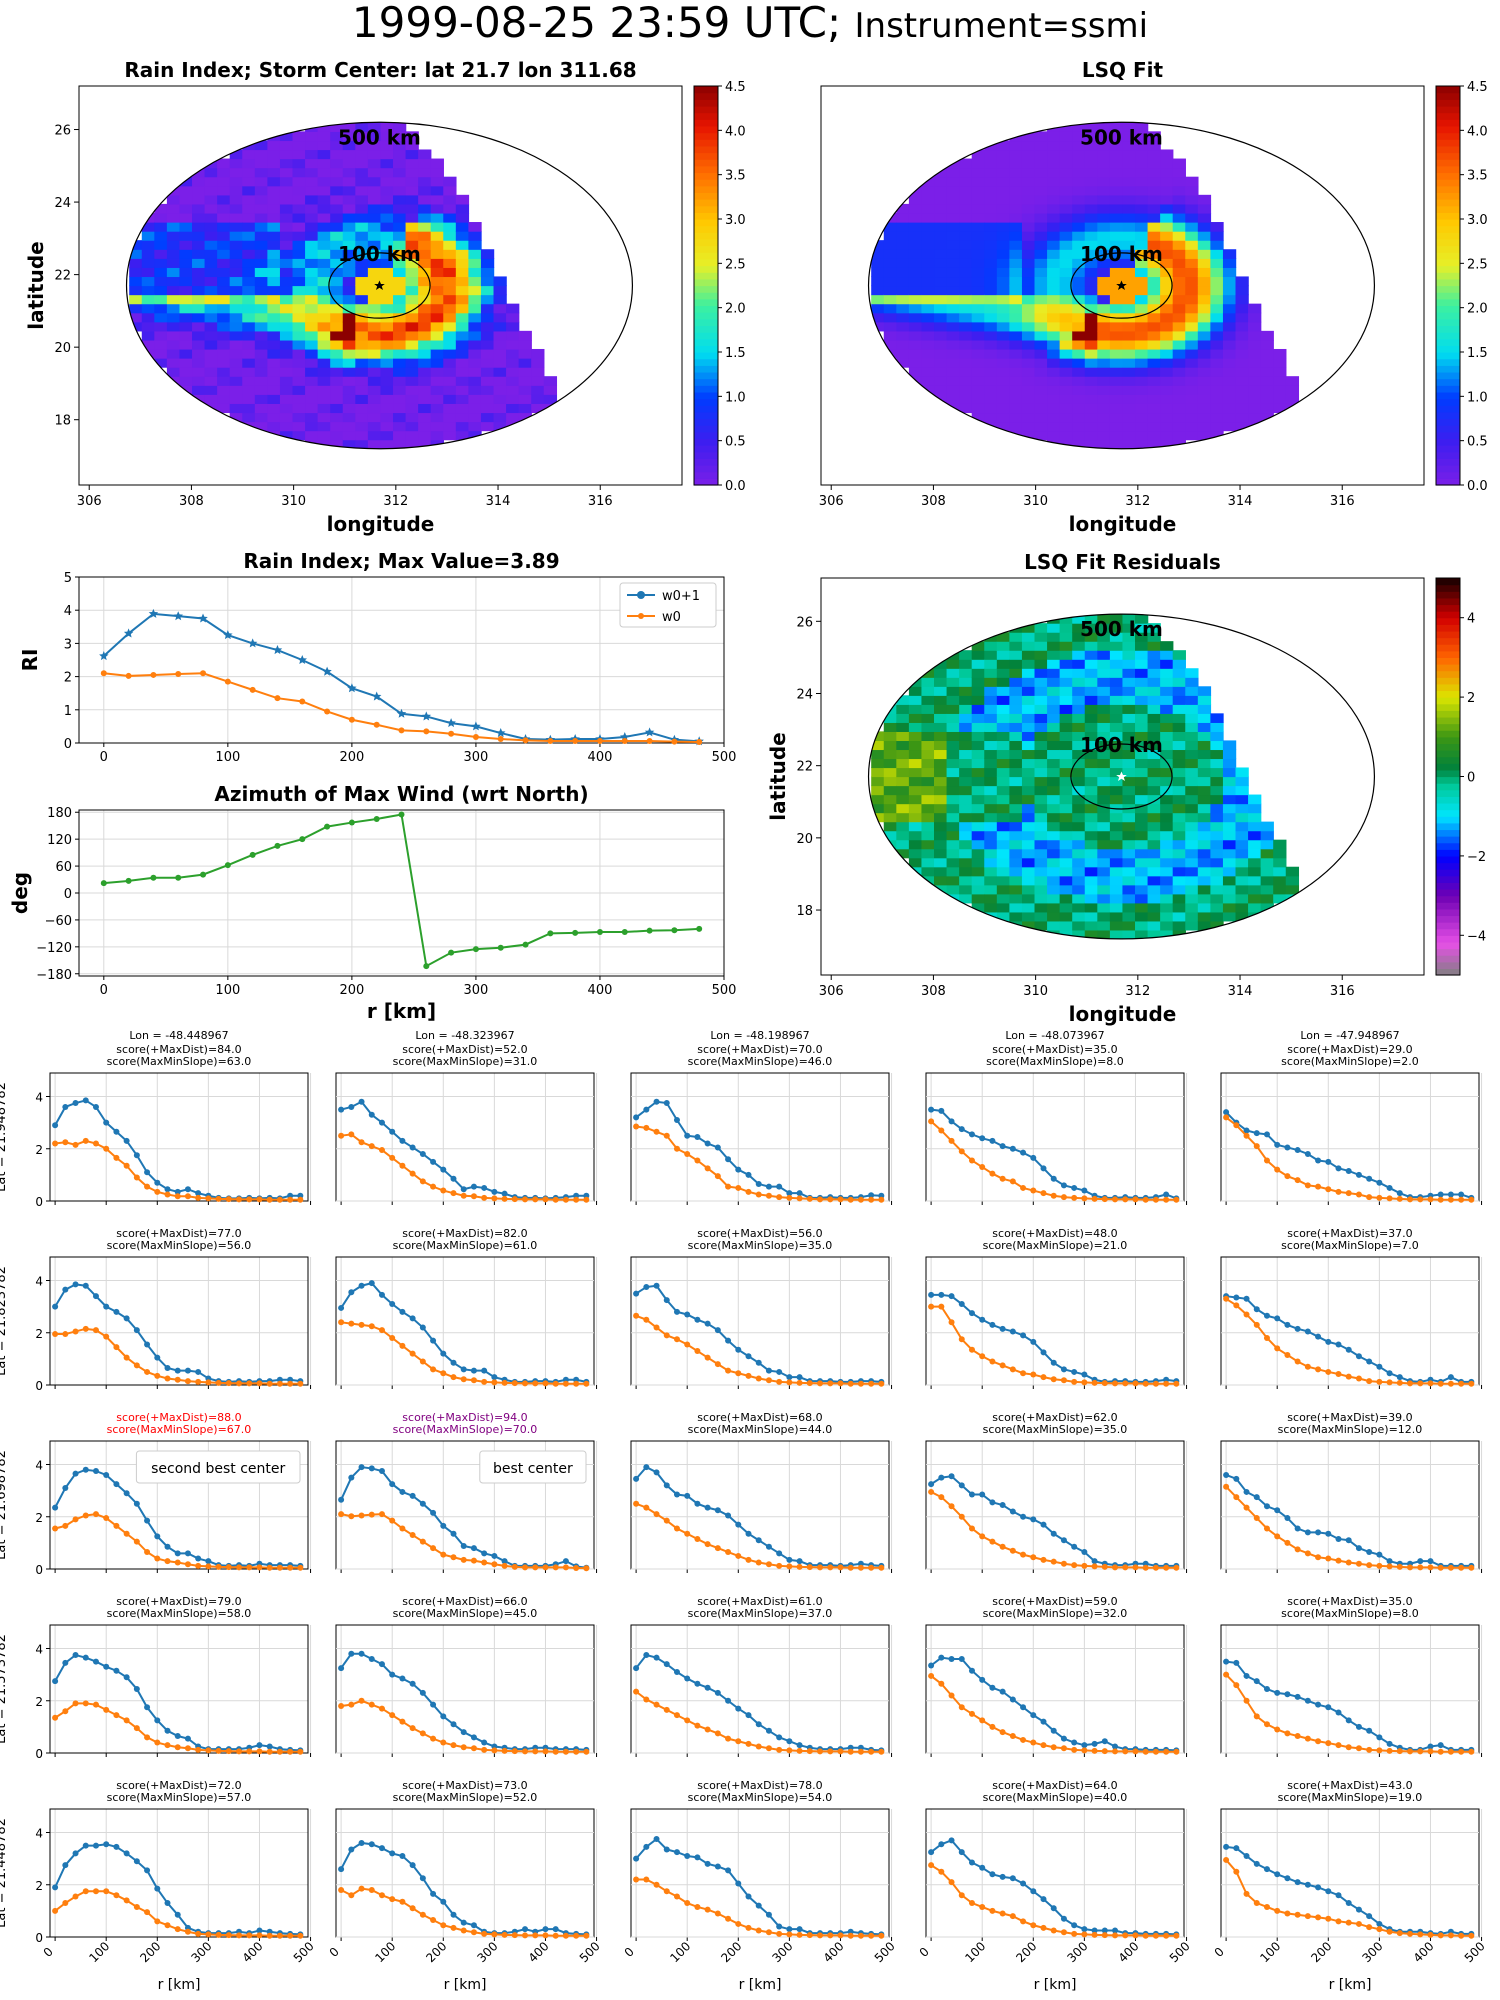 This screenshot has width=1500, height=2000. What do you see at coordinates (706, 262) in the screenshot?
I see `colorbar-swatch` at bounding box center [706, 262].